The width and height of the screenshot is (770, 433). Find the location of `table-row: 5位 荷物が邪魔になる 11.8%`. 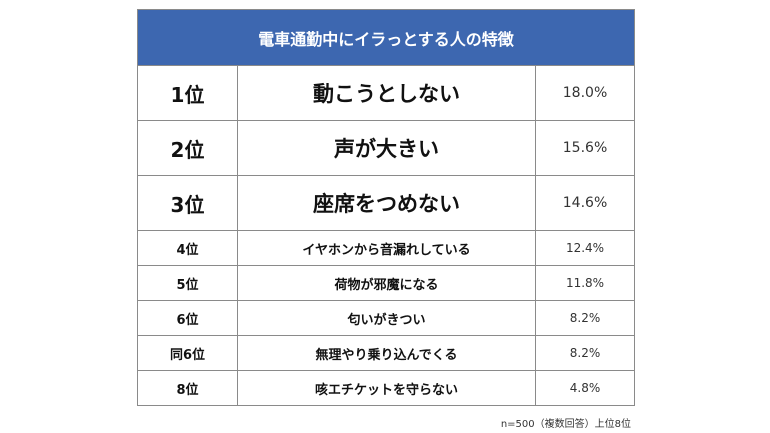

table-row: 5位 荷物が邪魔になる 11.8% is located at coordinates (386, 283).